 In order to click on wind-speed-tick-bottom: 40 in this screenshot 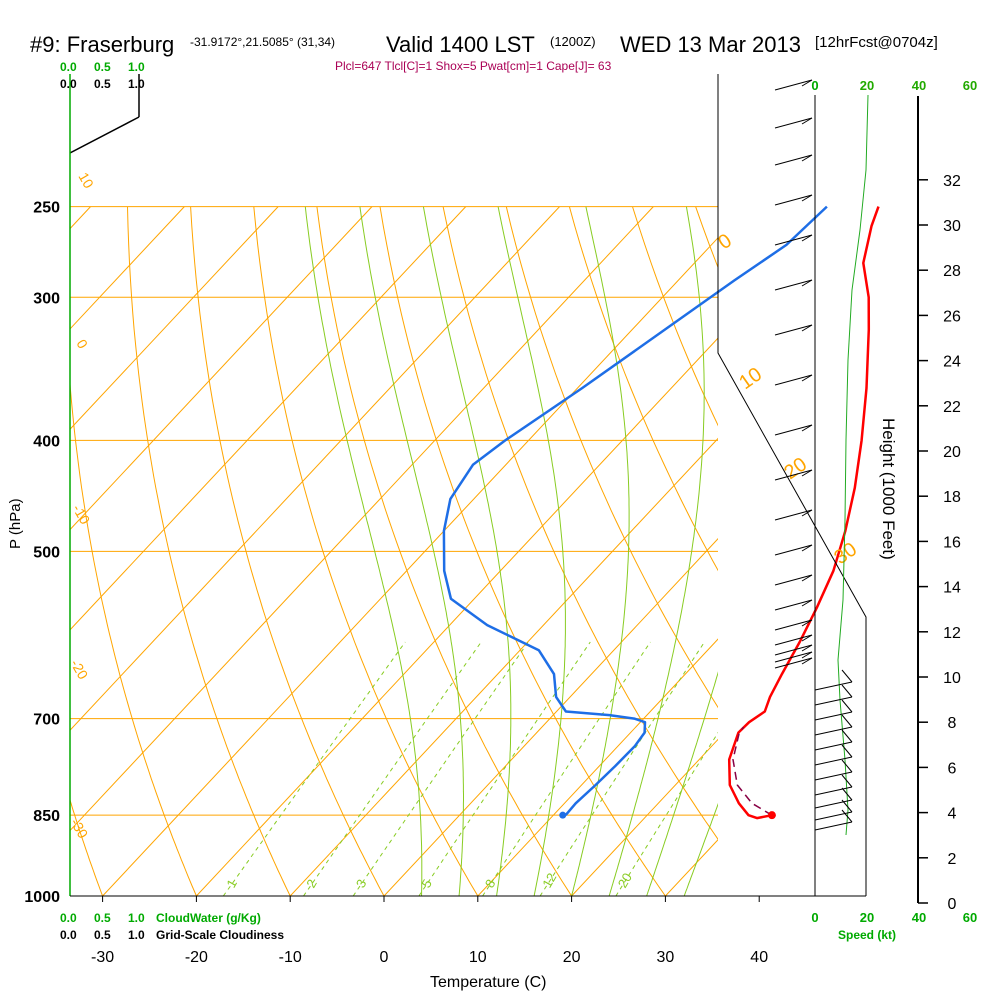, I will do `click(919, 917)`.